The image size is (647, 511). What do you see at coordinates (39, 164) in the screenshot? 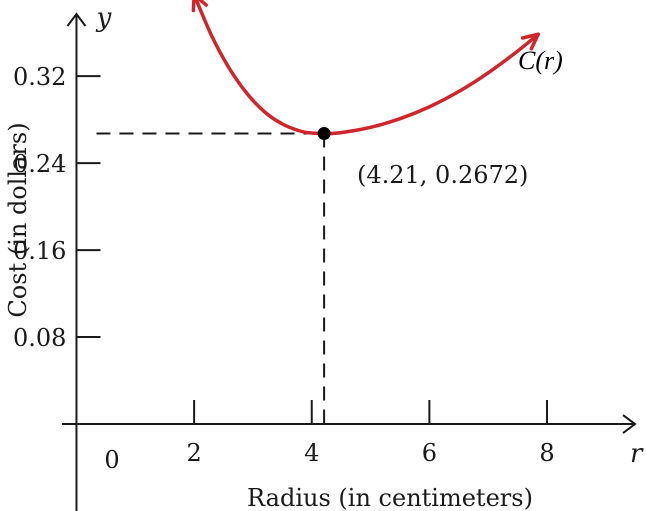
I see `y-tick-label-2: 0.24` at bounding box center [39, 164].